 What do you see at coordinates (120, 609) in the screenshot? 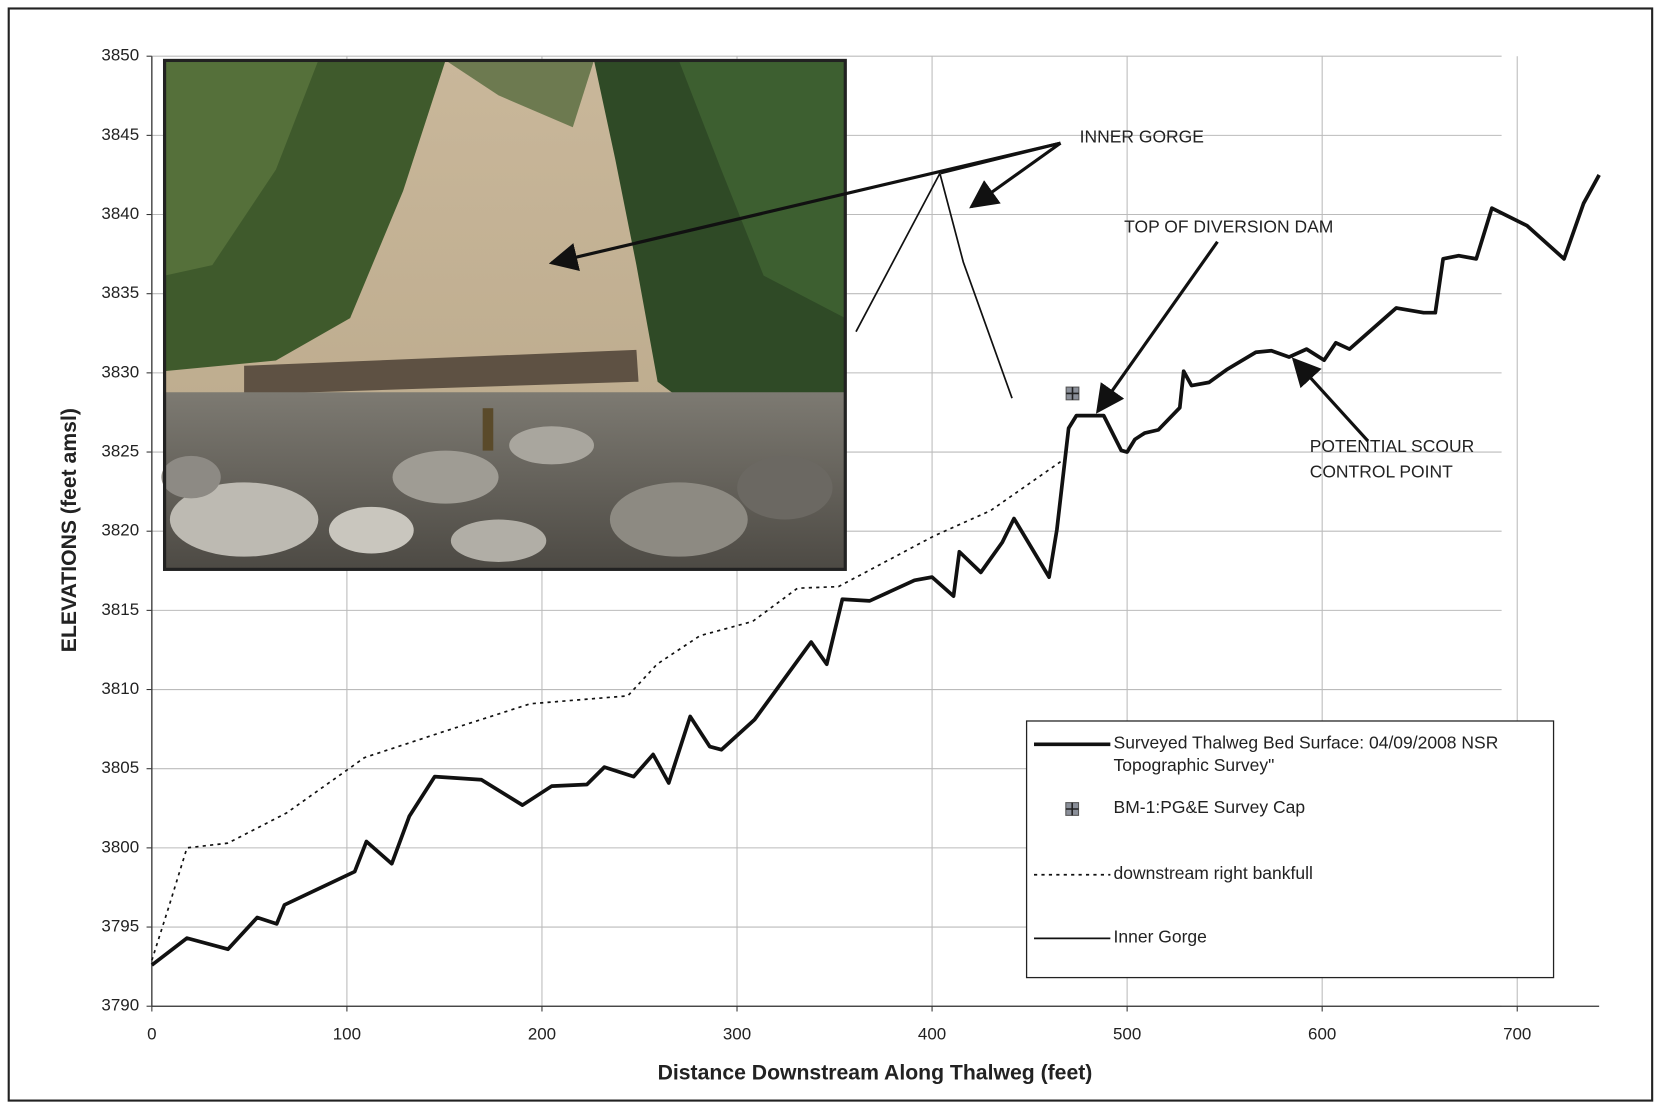
I see `y-tick-label: 3815` at bounding box center [120, 609].